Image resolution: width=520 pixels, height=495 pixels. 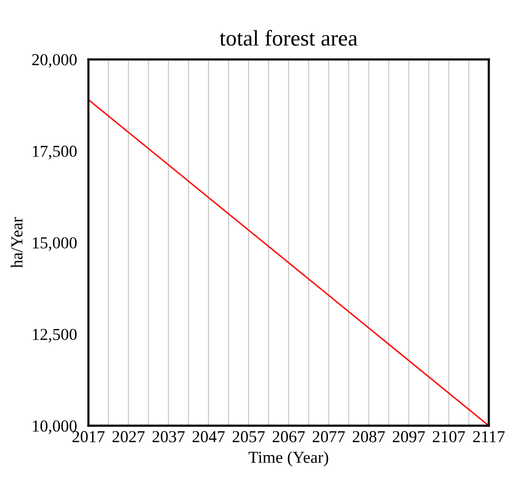 I want to click on y-tick-label: 12,500, so click(x=54, y=335).